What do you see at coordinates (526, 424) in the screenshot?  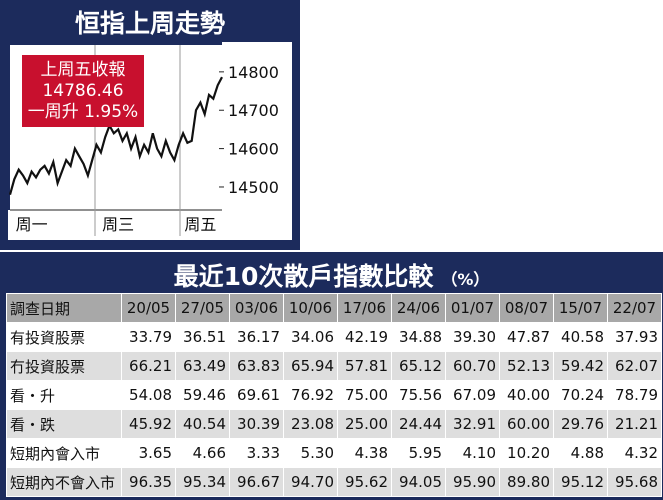 I see `table-cell: 60.00` at bounding box center [526, 424].